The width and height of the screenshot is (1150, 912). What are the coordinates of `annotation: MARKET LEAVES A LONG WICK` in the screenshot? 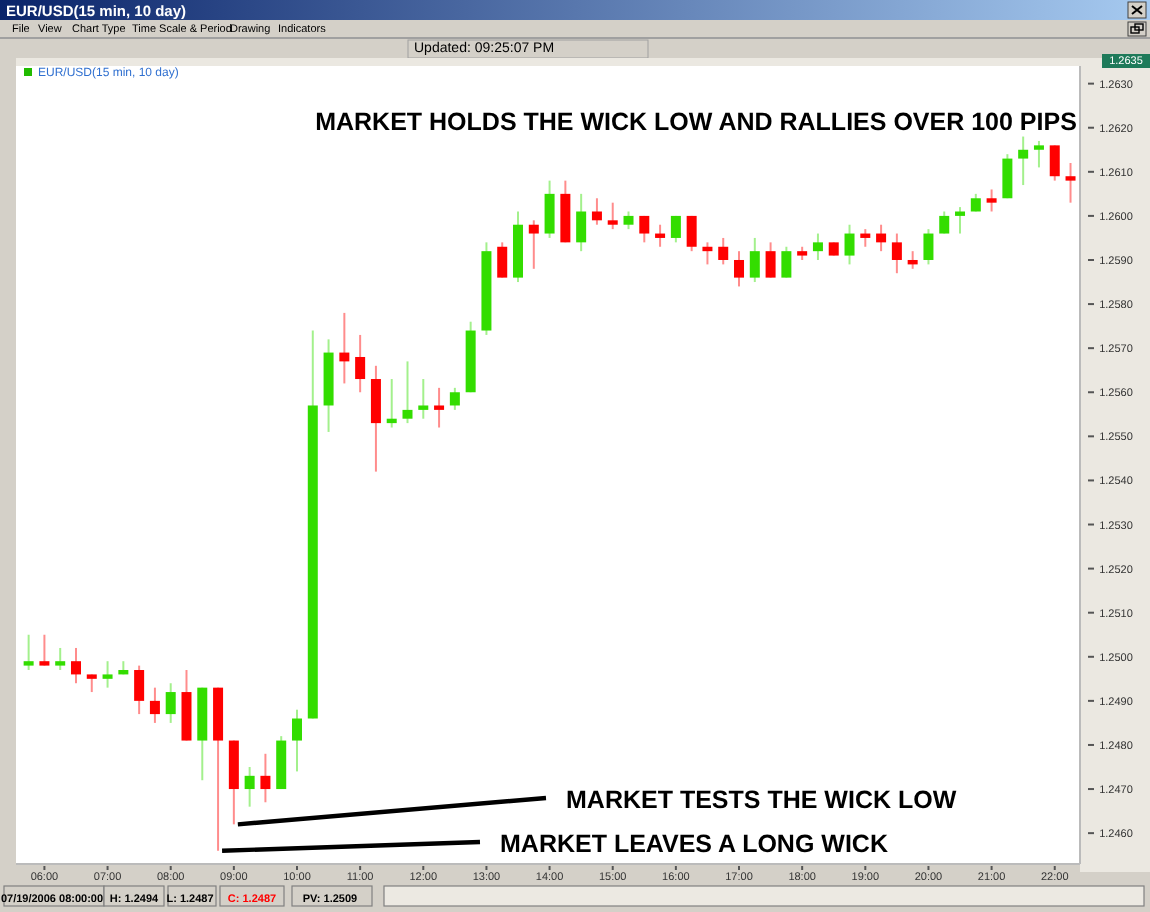 It's located at (694, 844).